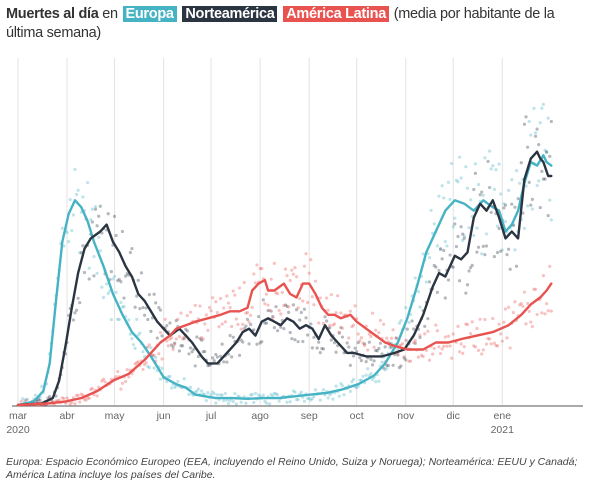  I want to click on x-tick-label: abr, so click(67, 416).